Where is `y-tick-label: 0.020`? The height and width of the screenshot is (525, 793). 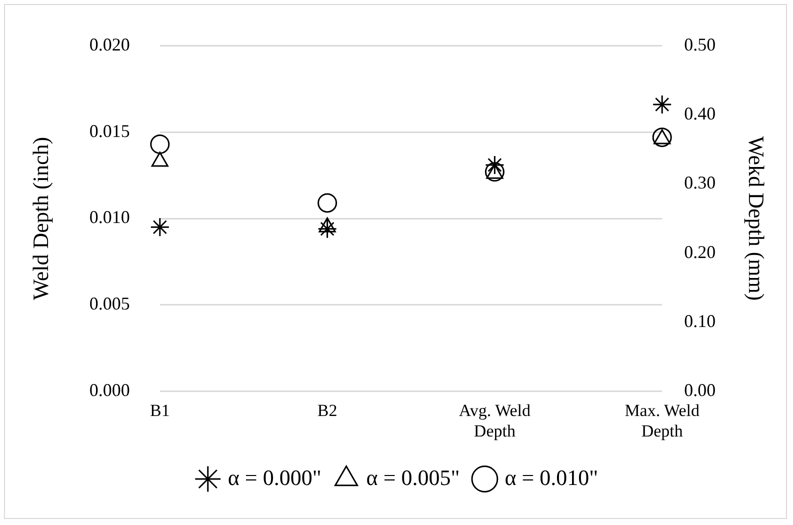 y-tick-label: 0.020 is located at coordinates (109, 44).